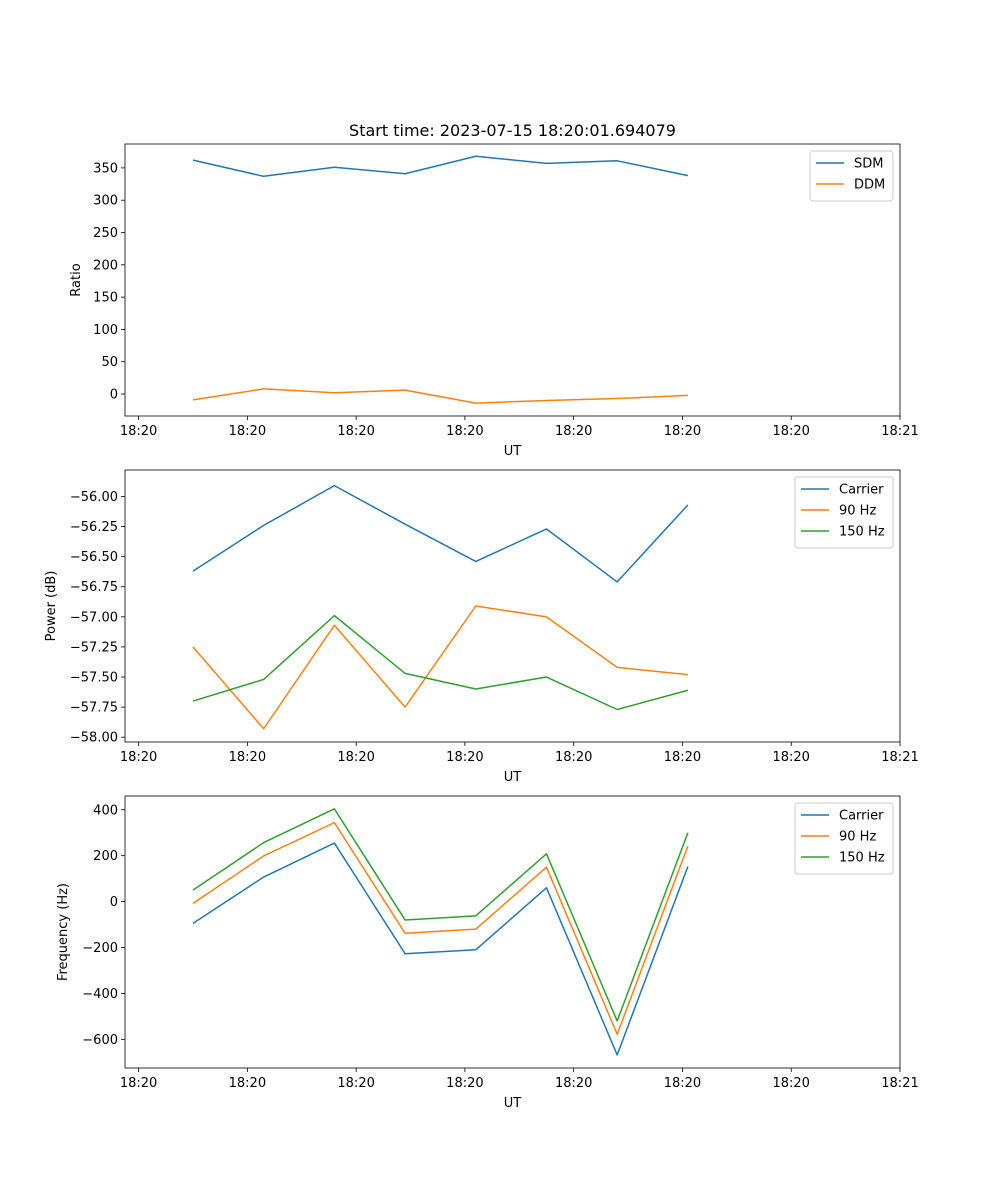  I want to click on frequency-legend-label: 150 Hz, so click(862, 858).